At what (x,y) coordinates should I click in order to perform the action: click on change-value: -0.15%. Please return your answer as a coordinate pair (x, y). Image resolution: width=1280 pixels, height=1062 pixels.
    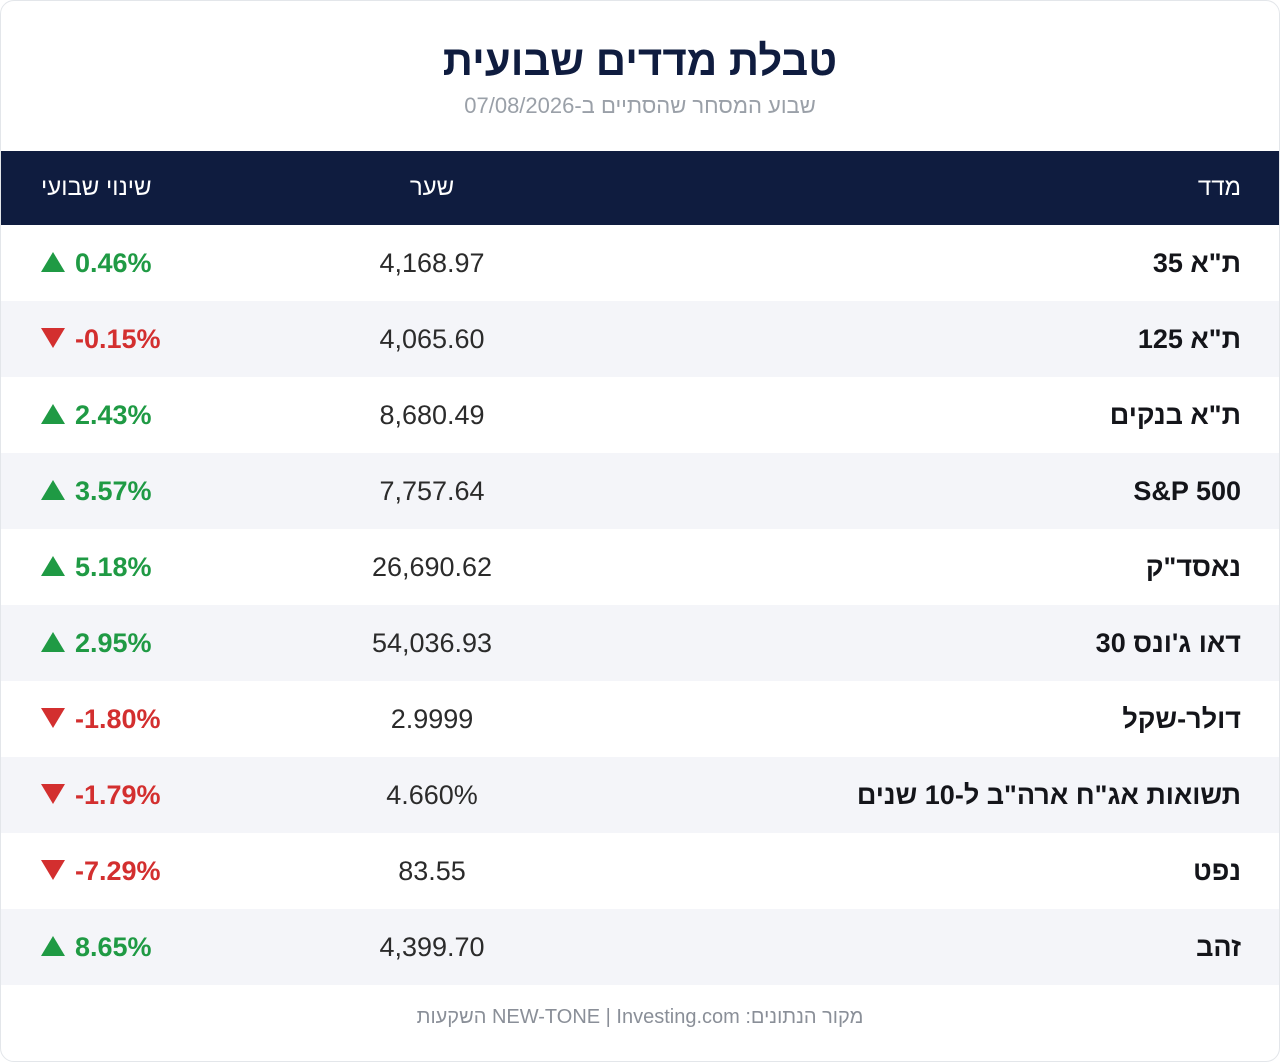
    Looking at the image, I should click on (118, 338).